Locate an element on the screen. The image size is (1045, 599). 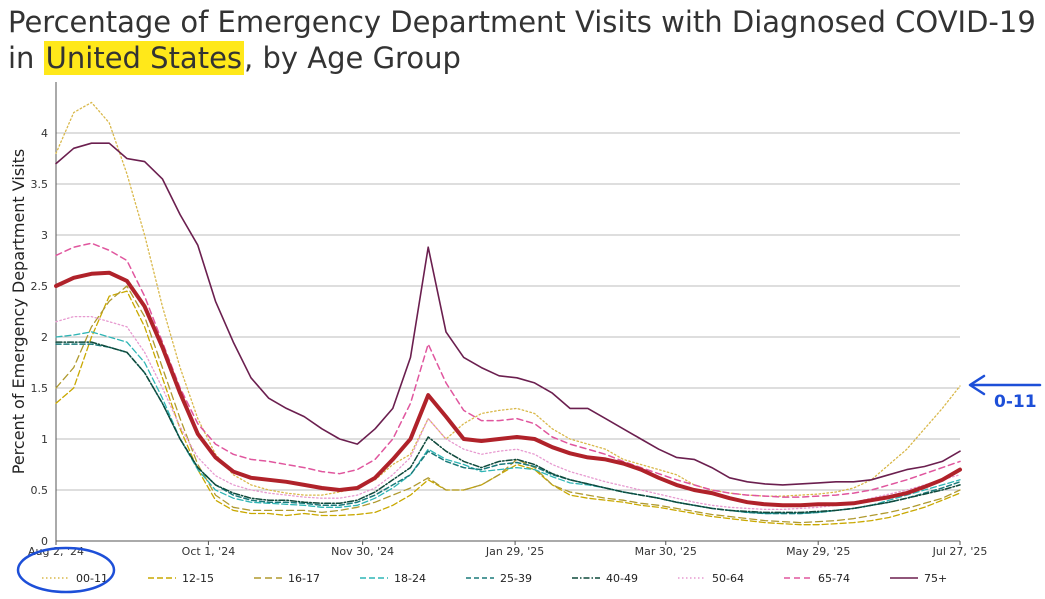
title-suffix: , by Age Group is located at coordinates (352, 58).